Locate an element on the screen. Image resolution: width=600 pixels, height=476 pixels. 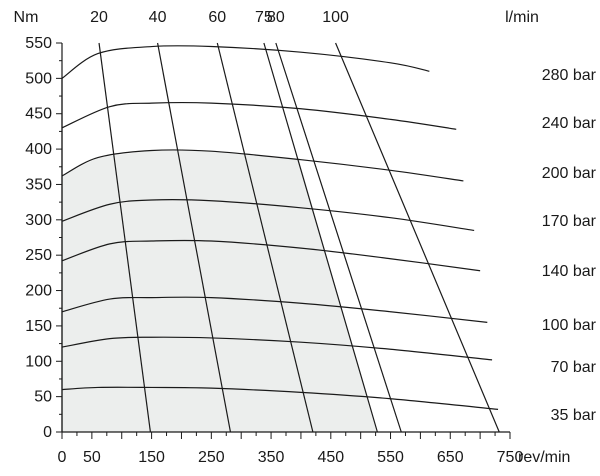
pressure-curve-140-bar is located at coordinates (271, 255).